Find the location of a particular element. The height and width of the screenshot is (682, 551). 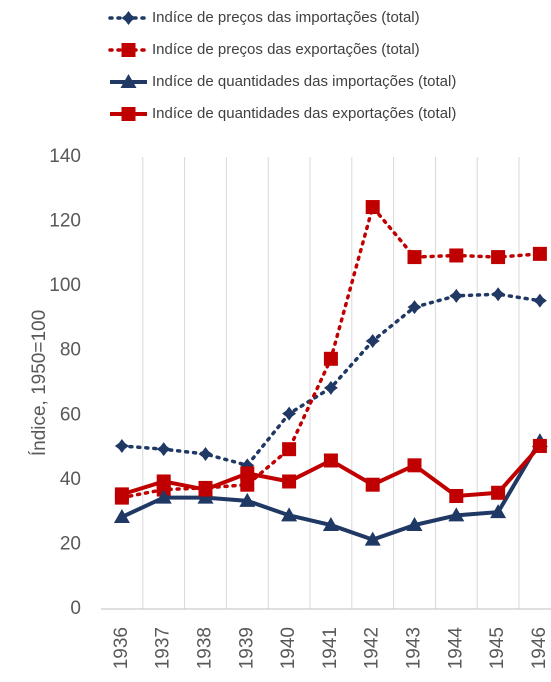

y-tick-label: 140 is located at coordinates (65, 156).